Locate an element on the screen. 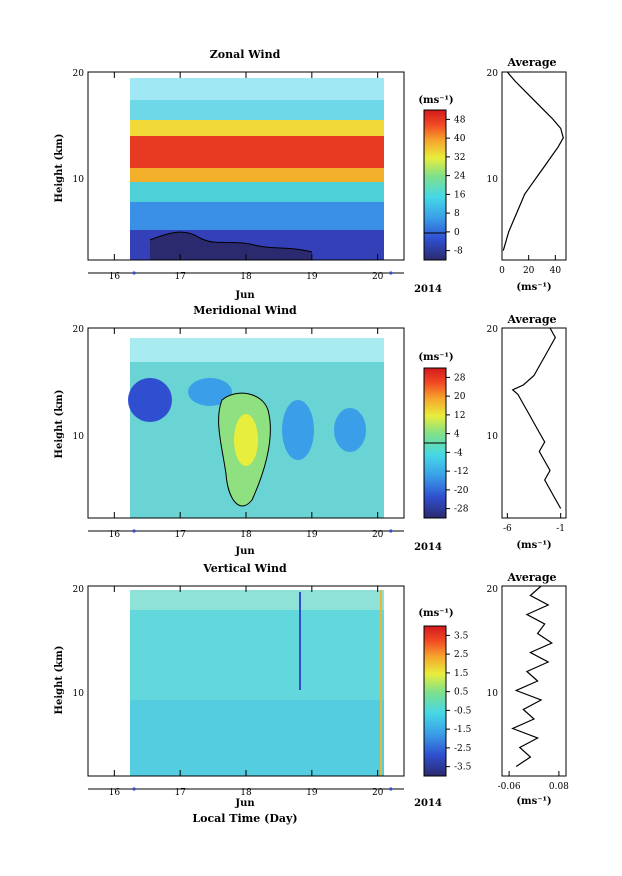  heatmap-band-peak is located at coordinates (257, 151).